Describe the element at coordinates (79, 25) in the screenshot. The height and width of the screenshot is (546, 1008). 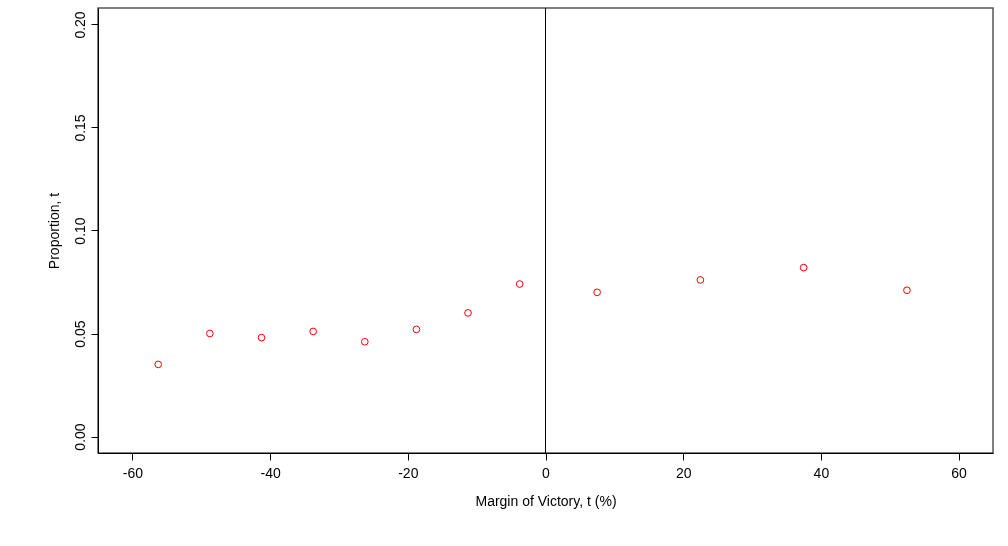
I see `y-tick-label: 0.20` at that location.